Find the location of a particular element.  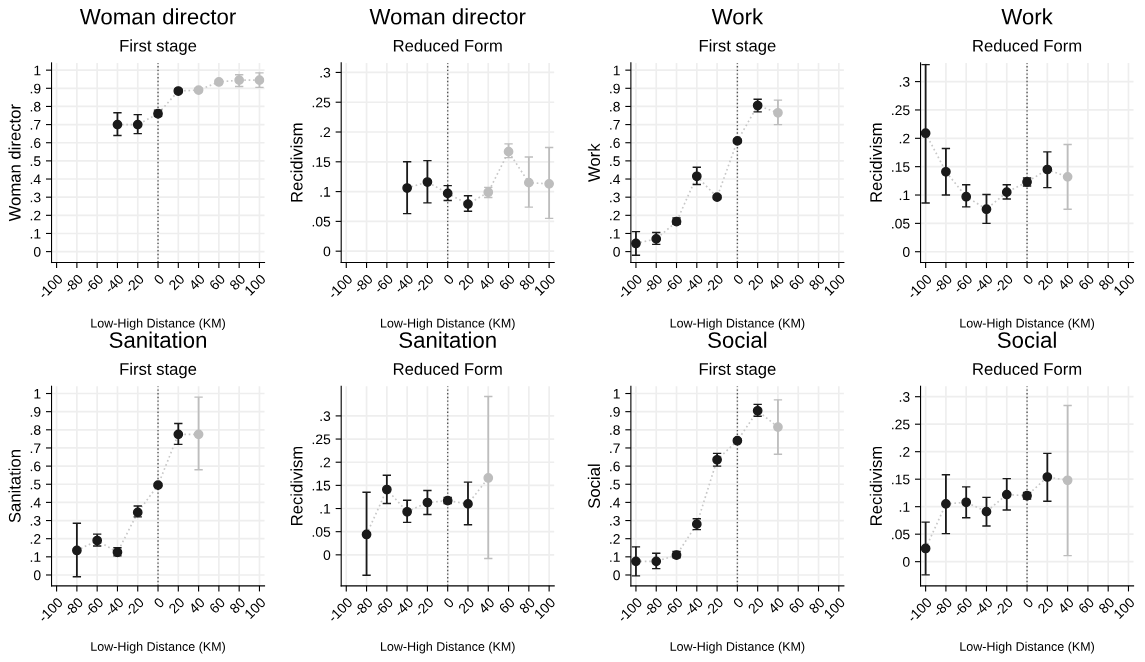

y-axis-title: Social is located at coordinates (594, 486).